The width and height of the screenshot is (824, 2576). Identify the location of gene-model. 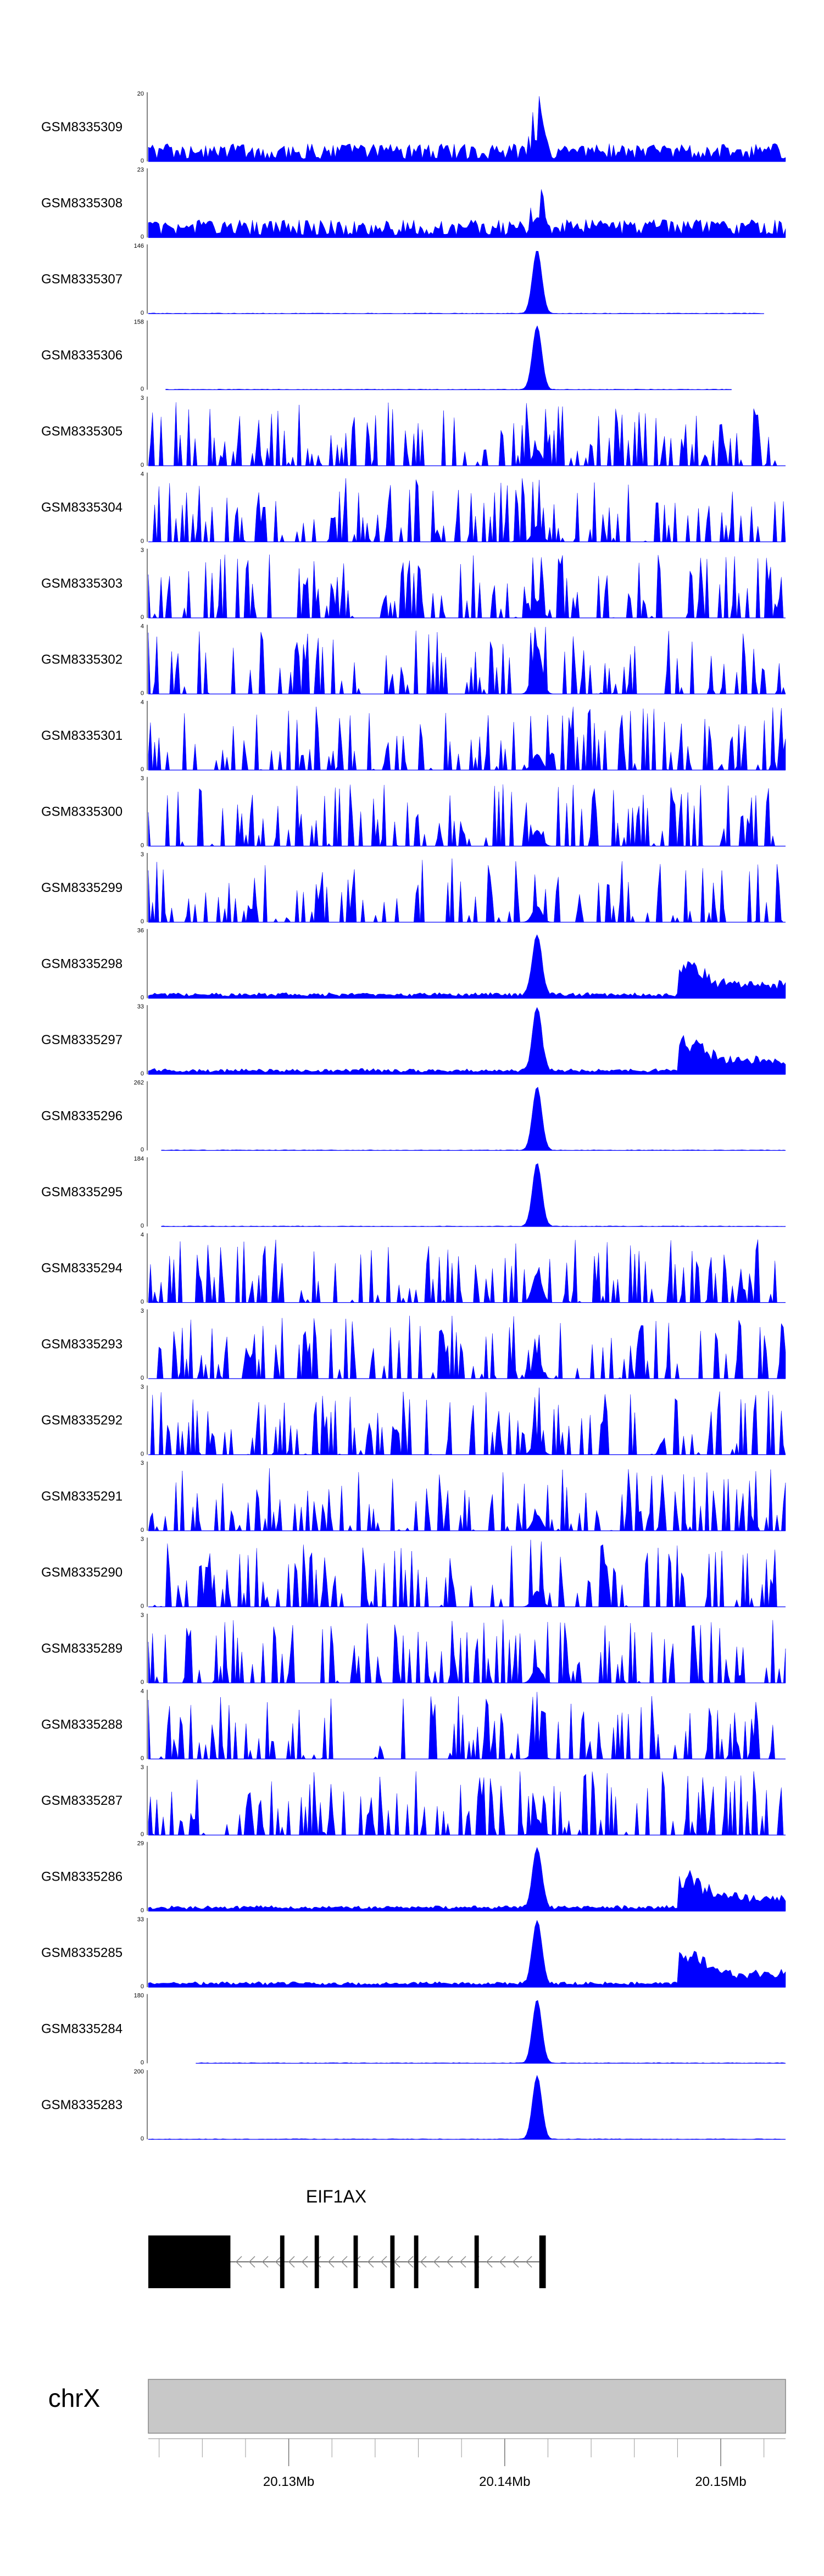
(347, 2261).